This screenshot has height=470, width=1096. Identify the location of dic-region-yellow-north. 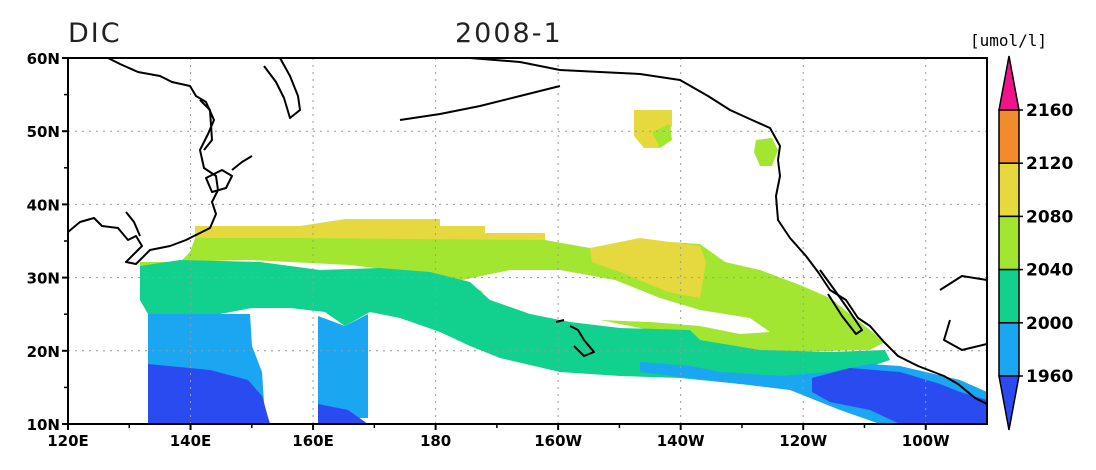
(370, 231).